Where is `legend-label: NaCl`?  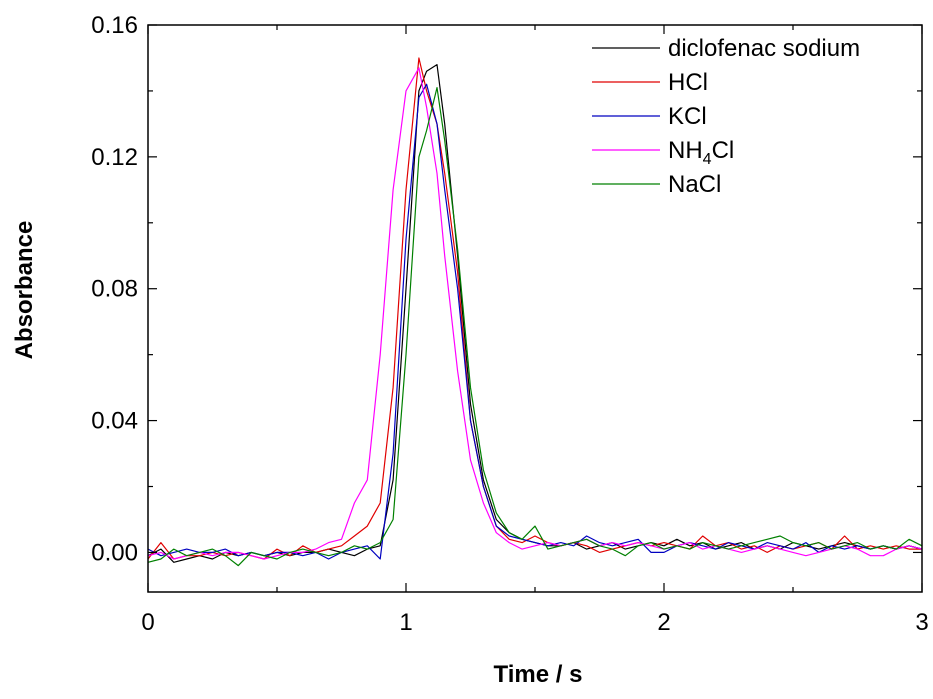 legend-label: NaCl is located at coordinates (694, 184).